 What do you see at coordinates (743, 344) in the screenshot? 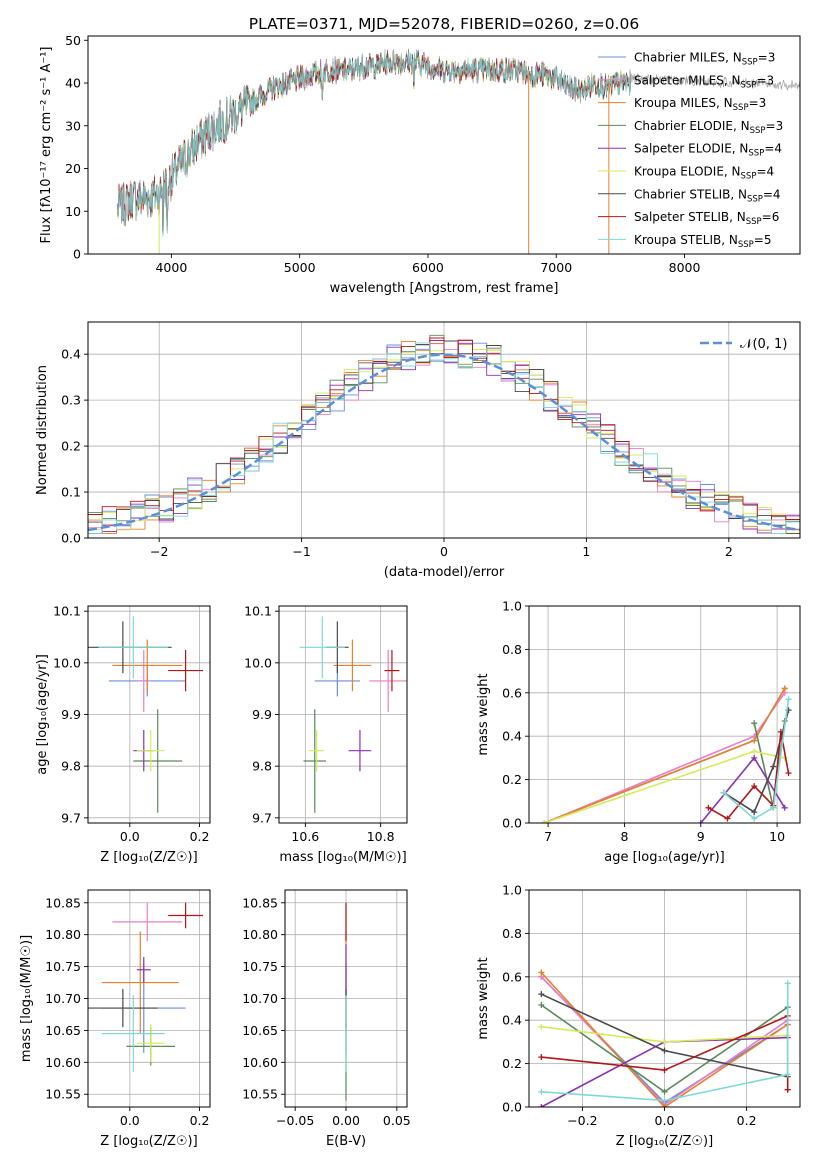
I see `residual-legend: 𝒩(0, 1)` at bounding box center [743, 344].